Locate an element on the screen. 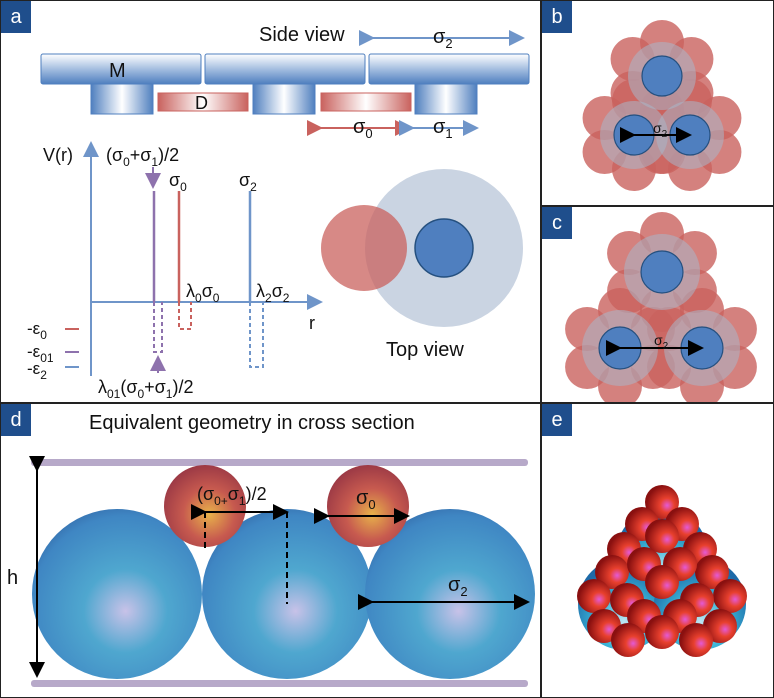 The height and width of the screenshot is (698, 774). top-plate is located at coordinates (279, 462).